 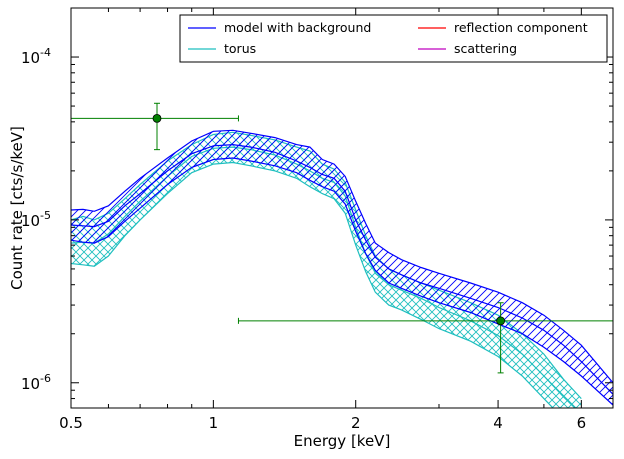 I want to click on x-tick-label: 4, so click(x=498, y=423).